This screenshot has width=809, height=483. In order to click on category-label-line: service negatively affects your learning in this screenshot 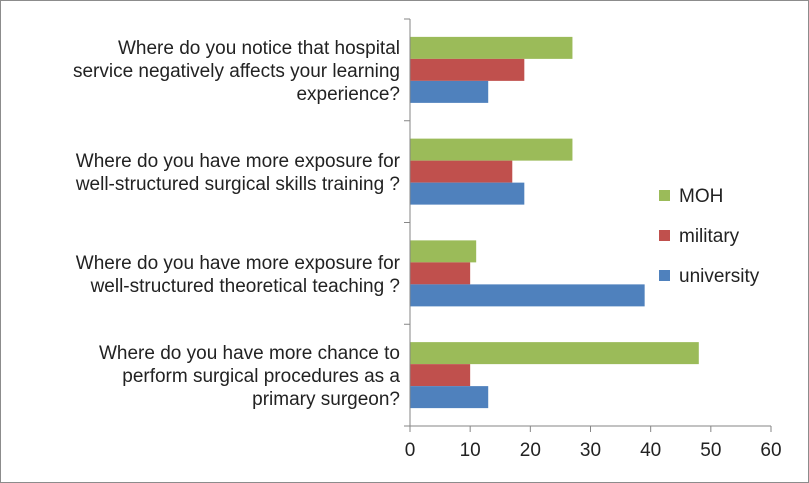, I will do `click(236, 71)`.